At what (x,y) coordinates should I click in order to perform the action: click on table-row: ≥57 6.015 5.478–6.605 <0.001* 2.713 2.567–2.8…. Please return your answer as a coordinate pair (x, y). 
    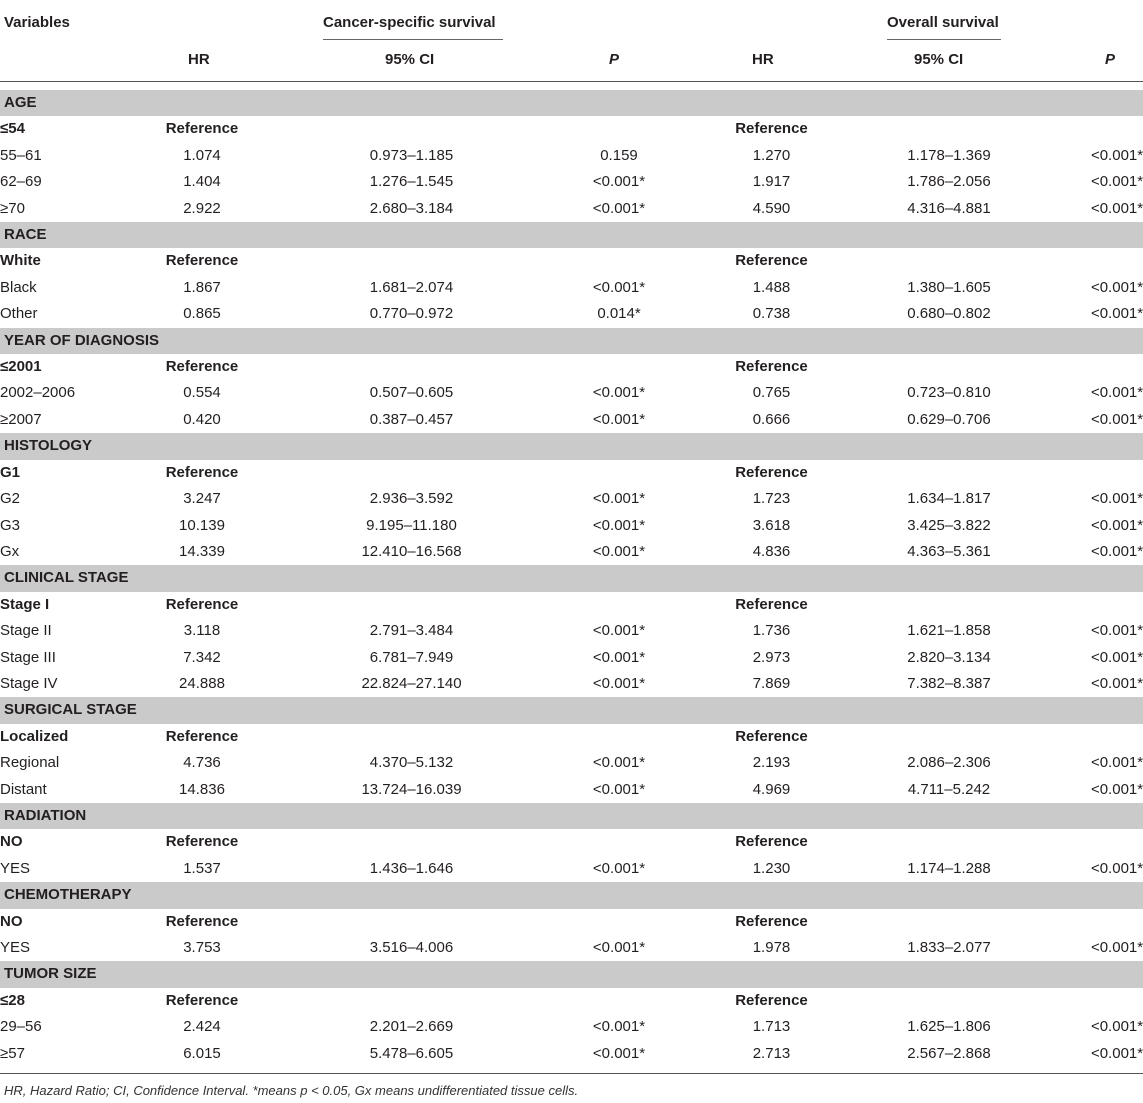
    Looking at the image, I should click on (571, 1054).